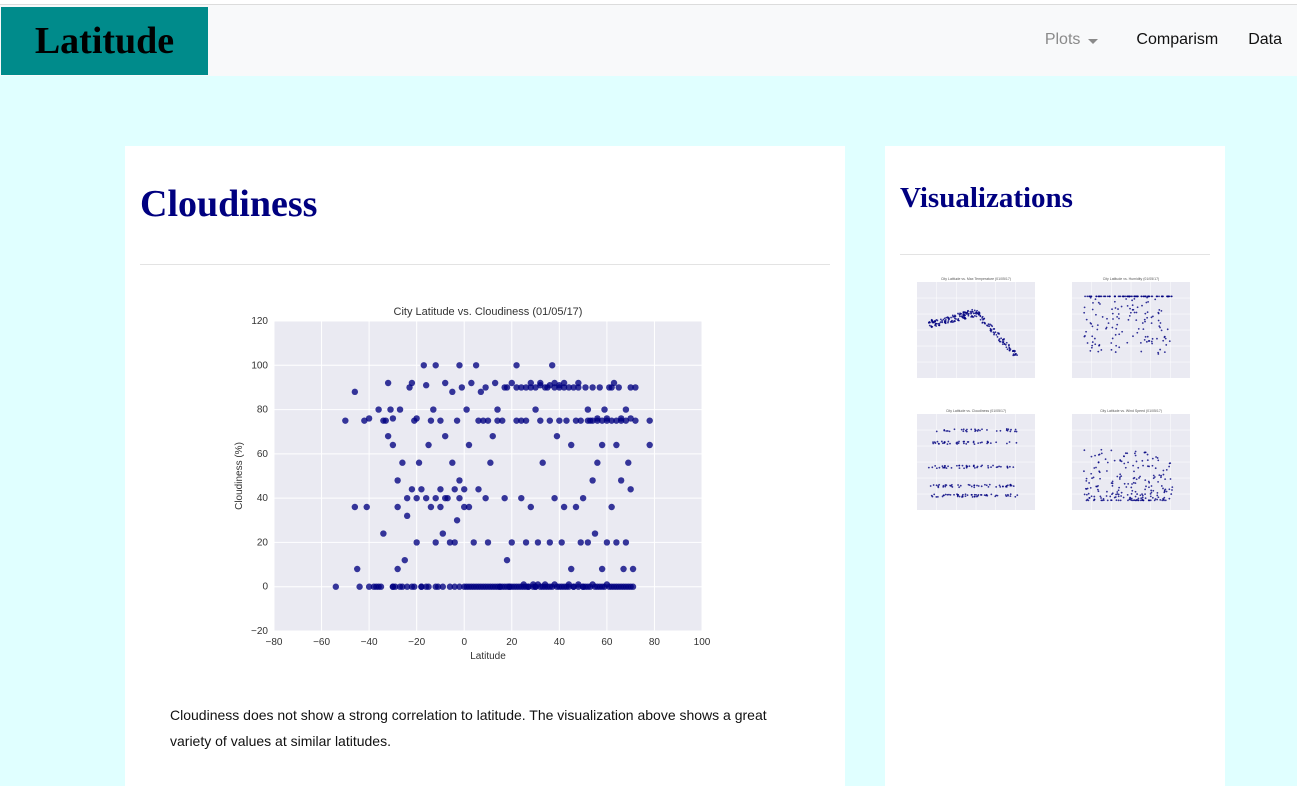 The width and height of the screenshot is (1297, 786). What do you see at coordinates (1093, 41) in the screenshot?
I see `caret-down-icon` at bounding box center [1093, 41].